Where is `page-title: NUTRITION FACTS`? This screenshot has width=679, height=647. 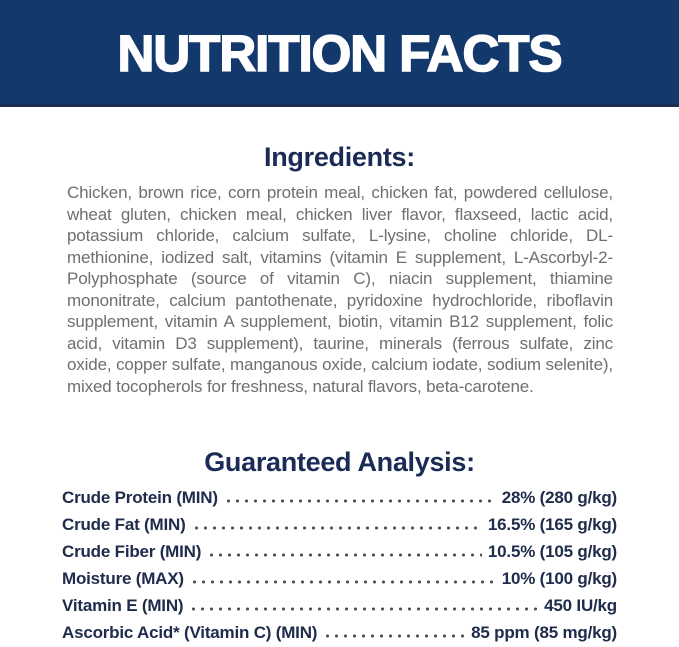
page-title: NUTRITION FACTS is located at coordinates (340, 53).